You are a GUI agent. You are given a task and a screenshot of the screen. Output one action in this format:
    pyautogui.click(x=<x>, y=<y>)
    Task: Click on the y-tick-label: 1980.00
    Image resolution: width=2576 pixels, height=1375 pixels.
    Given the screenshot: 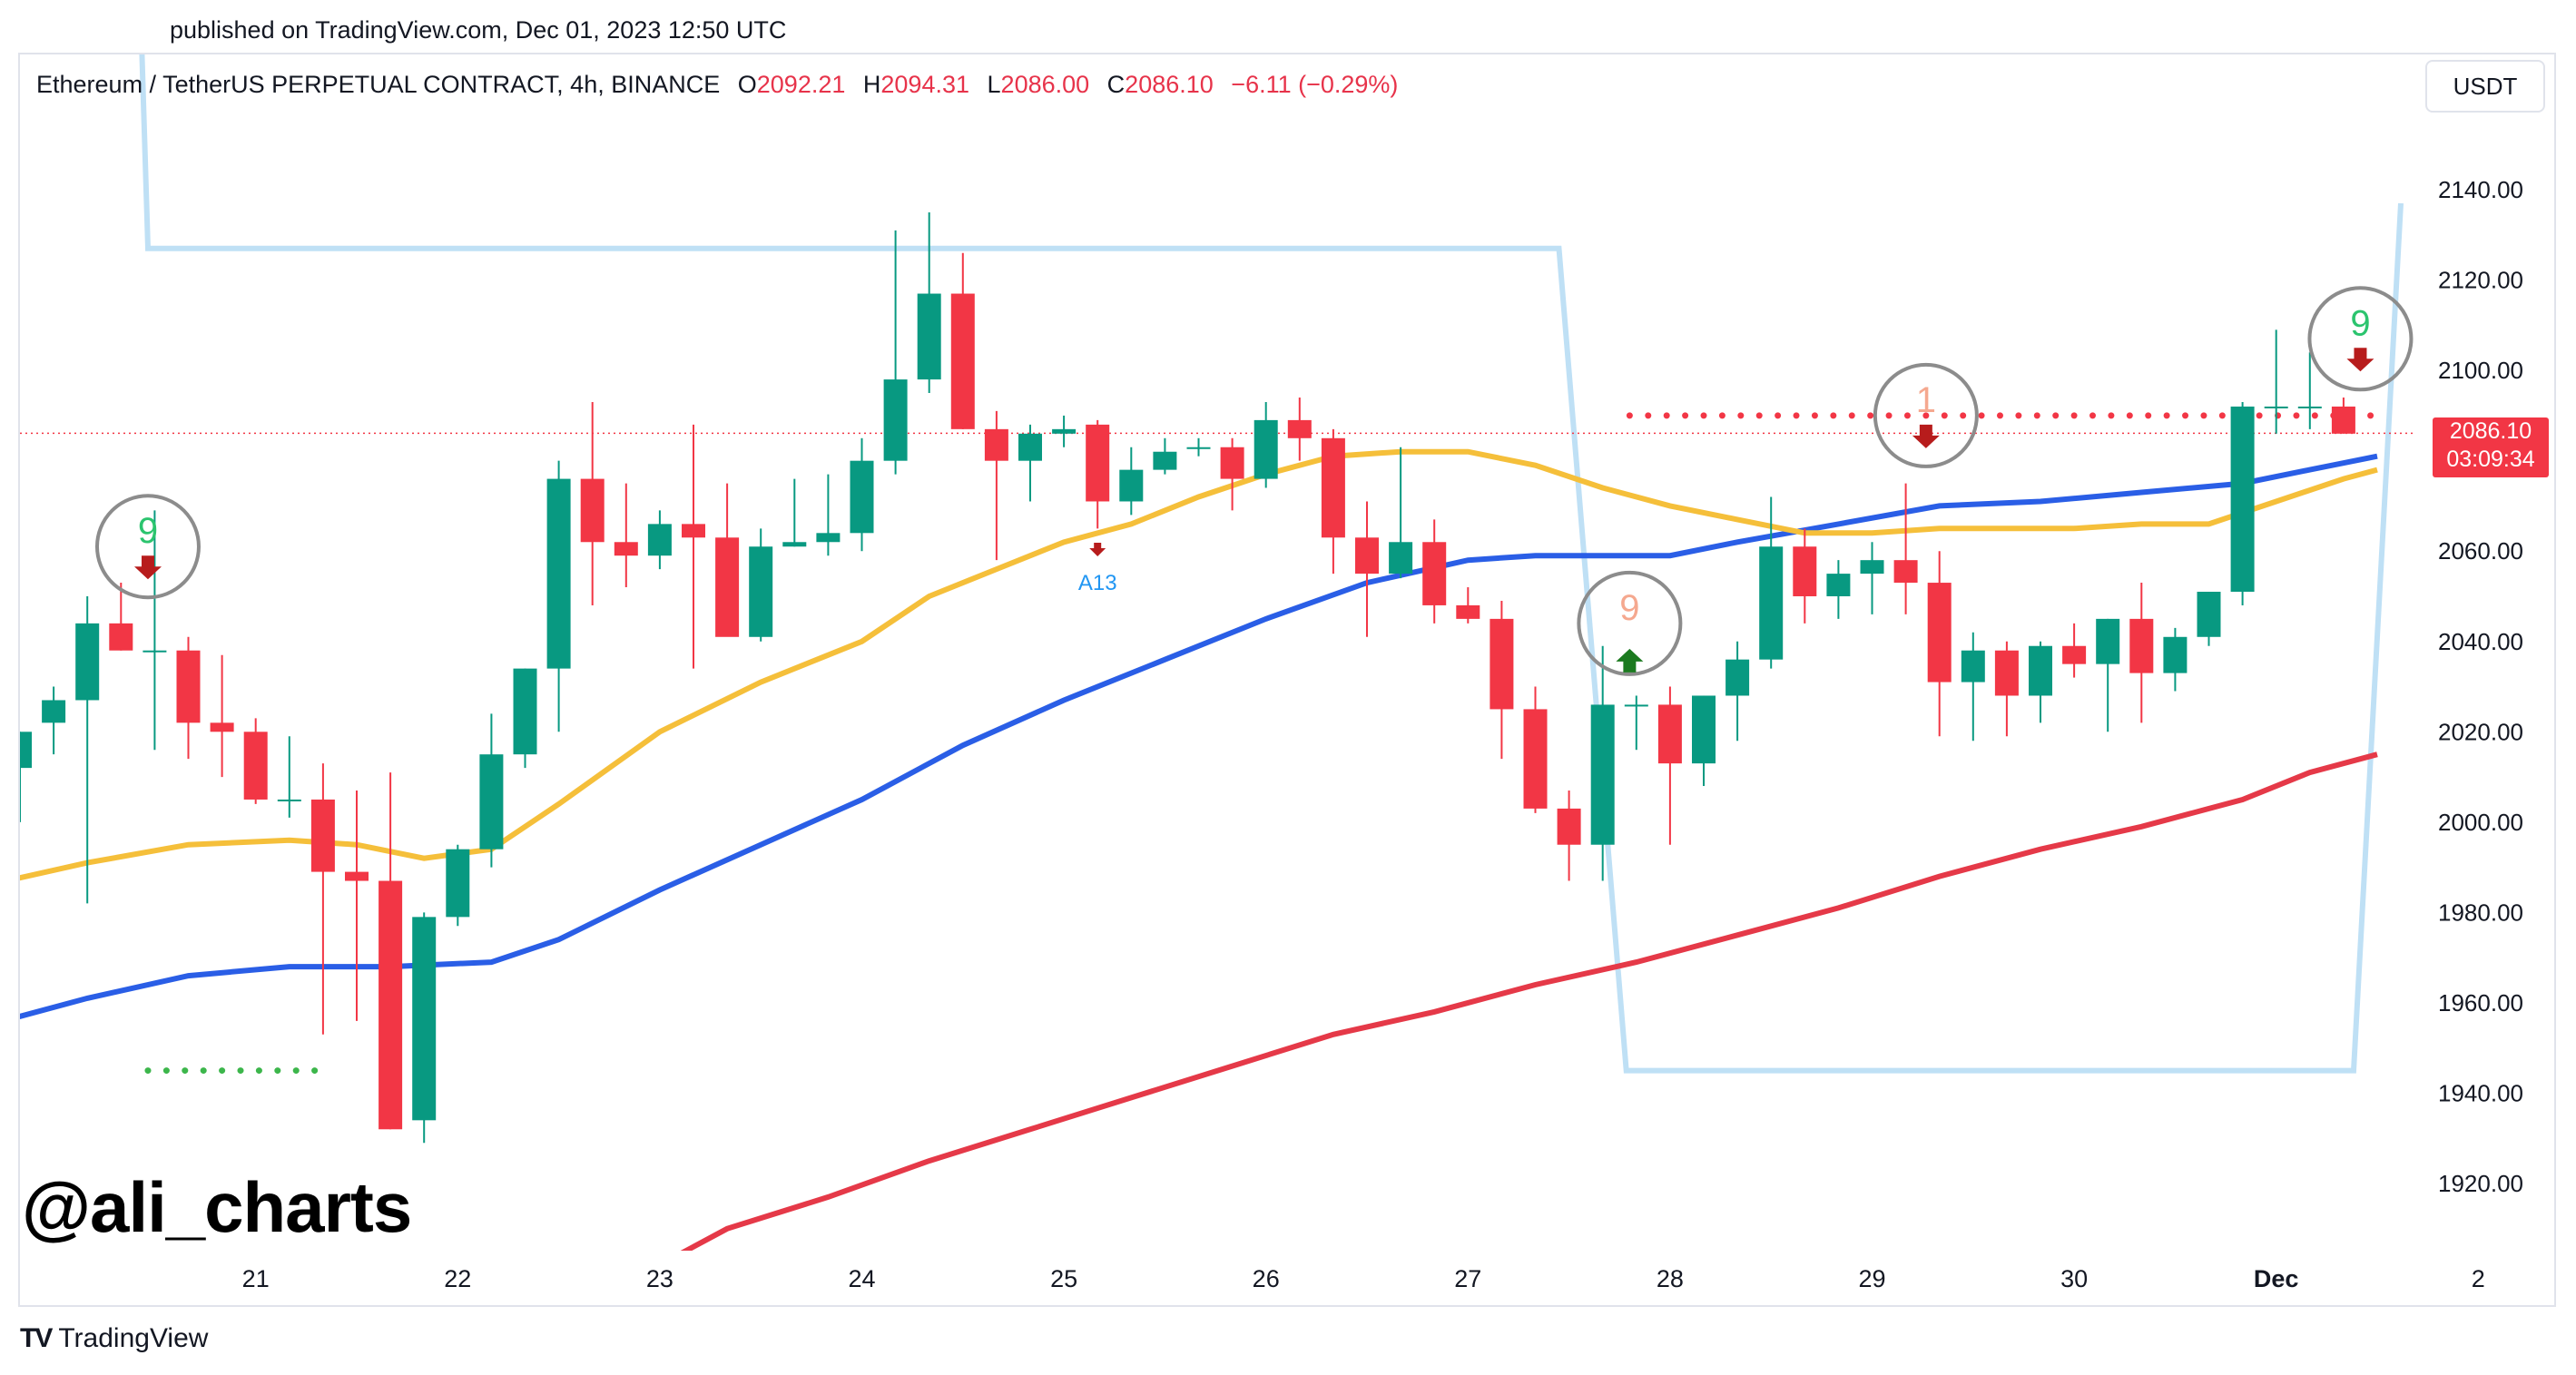 What is the action you would take?
    pyautogui.click(x=2480, y=912)
    